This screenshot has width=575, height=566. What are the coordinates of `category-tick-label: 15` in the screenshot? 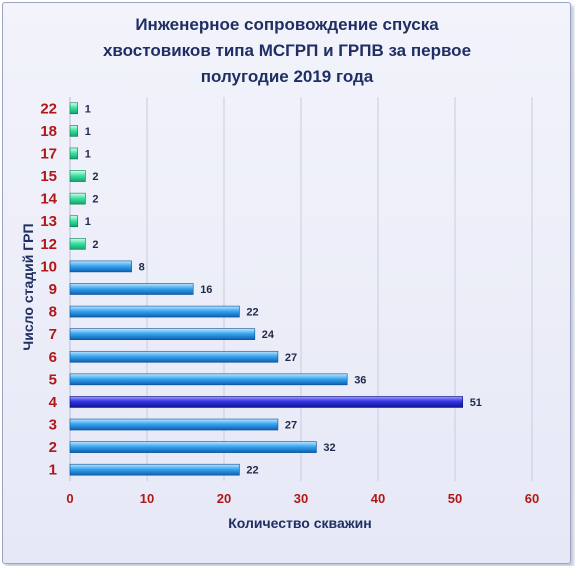 It's located at (48, 176).